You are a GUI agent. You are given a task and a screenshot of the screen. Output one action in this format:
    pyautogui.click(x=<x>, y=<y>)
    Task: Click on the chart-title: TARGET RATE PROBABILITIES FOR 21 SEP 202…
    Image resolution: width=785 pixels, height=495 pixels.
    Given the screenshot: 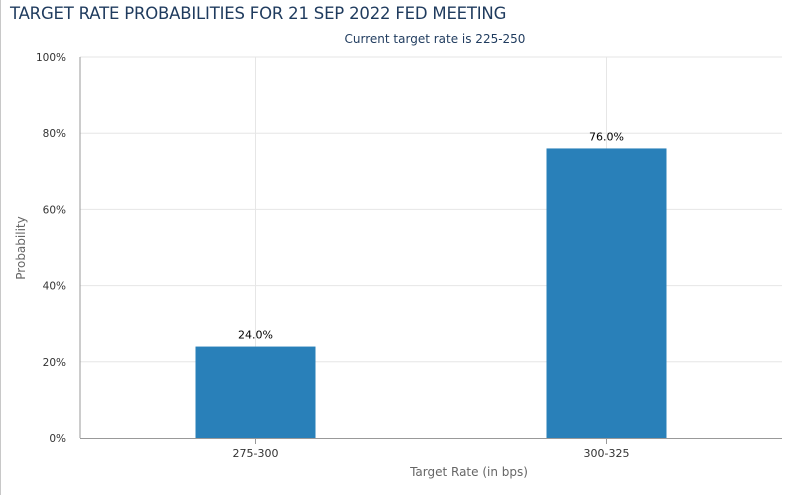 What is the action you would take?
    pyautogui.click(x=258, y=13)
    